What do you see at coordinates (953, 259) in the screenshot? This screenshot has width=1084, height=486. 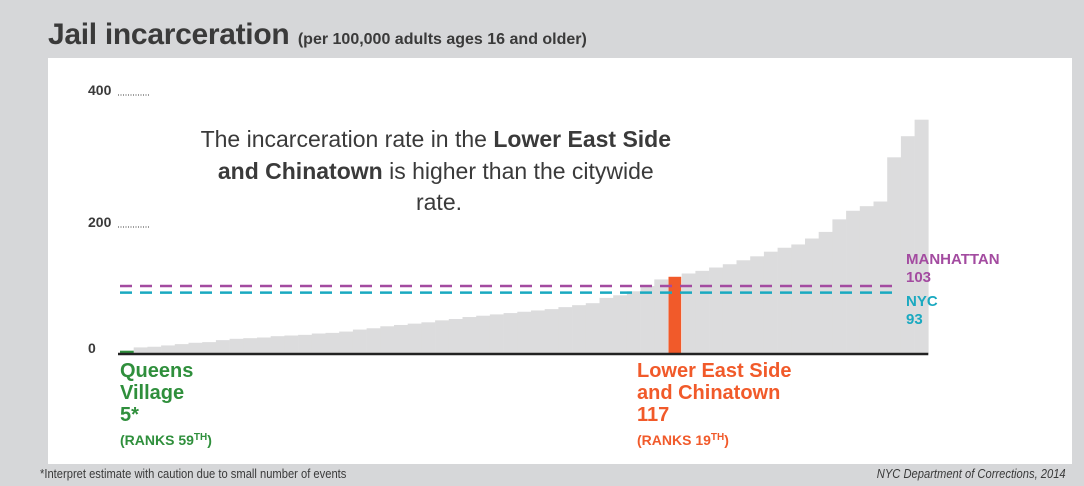 I see `manhattan-label: MANHATTAN` at bounding box center [953, 259].